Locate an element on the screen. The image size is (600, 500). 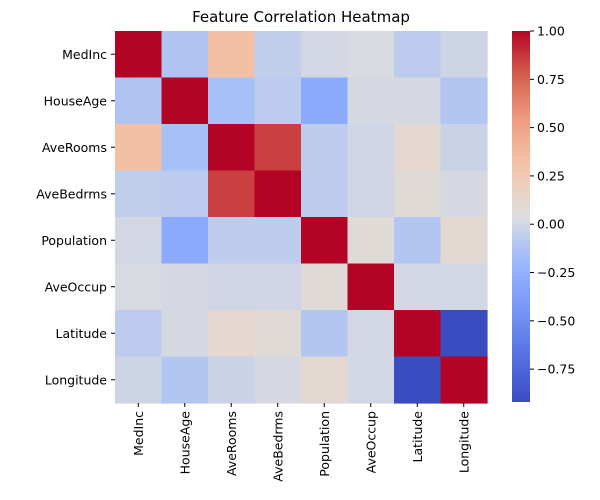
column-label: AveOccup is located at coordinates (370, 442).